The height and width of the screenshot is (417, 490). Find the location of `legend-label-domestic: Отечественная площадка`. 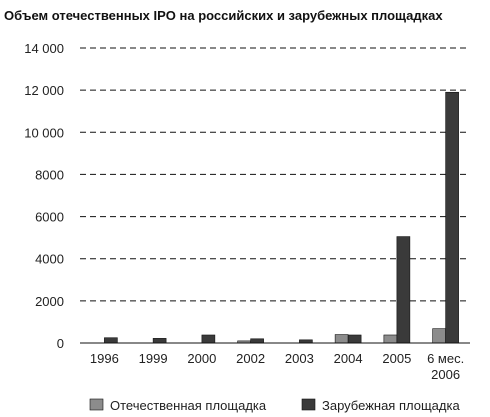

legend-label-domestic: Отечественная площадка is located at coordinates (188, 405).